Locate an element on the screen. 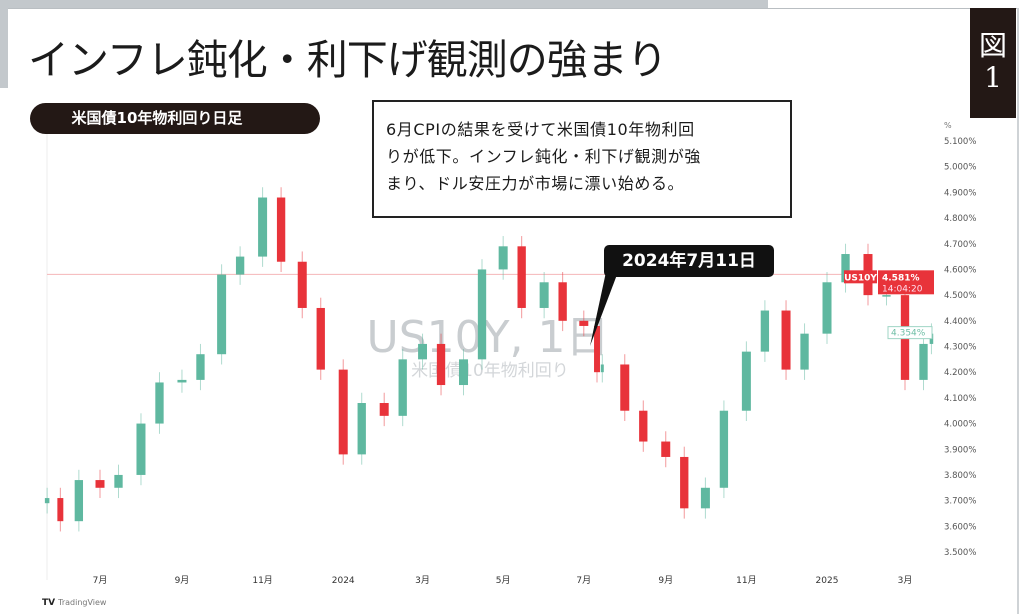  y-tick-label: 3.700% is located at coordinates (960, 502).